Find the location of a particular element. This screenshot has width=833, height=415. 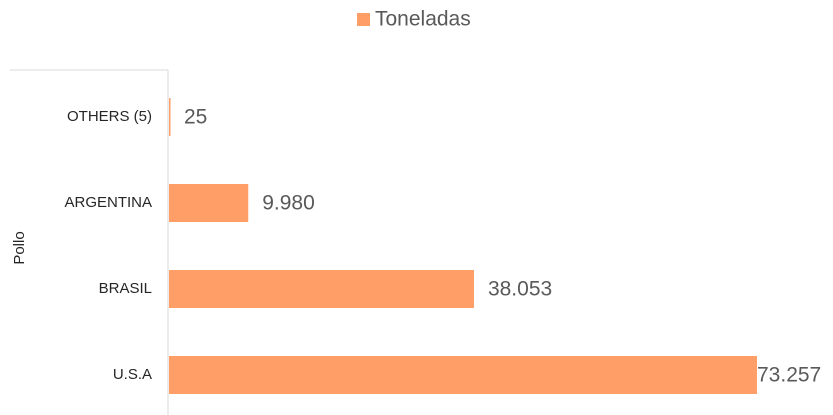

y-axis-label: Pollo is located at coordinates (19, 247).